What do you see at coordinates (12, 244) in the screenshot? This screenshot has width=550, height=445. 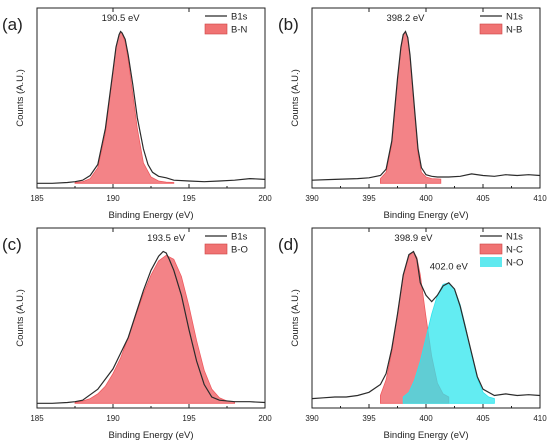 I see `panel-label: (c)` at bounding box center [12, 244].